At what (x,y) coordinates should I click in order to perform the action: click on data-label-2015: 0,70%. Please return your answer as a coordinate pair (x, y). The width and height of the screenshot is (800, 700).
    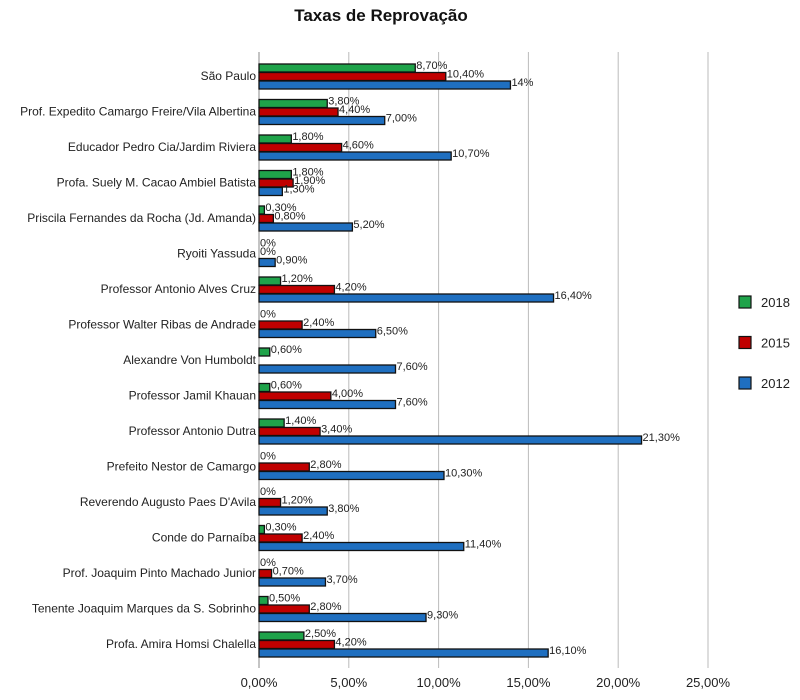
    Looking at the image, I should click on (288, 572).